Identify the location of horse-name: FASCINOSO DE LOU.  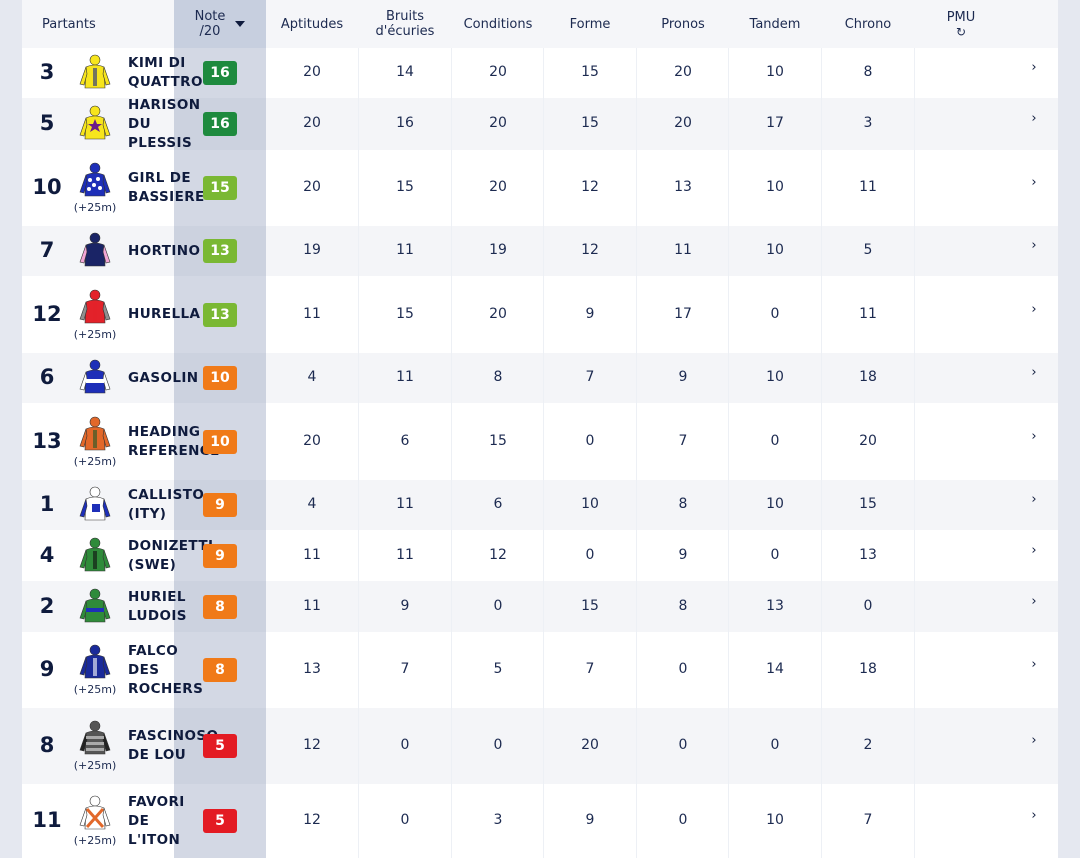
(176, 746).